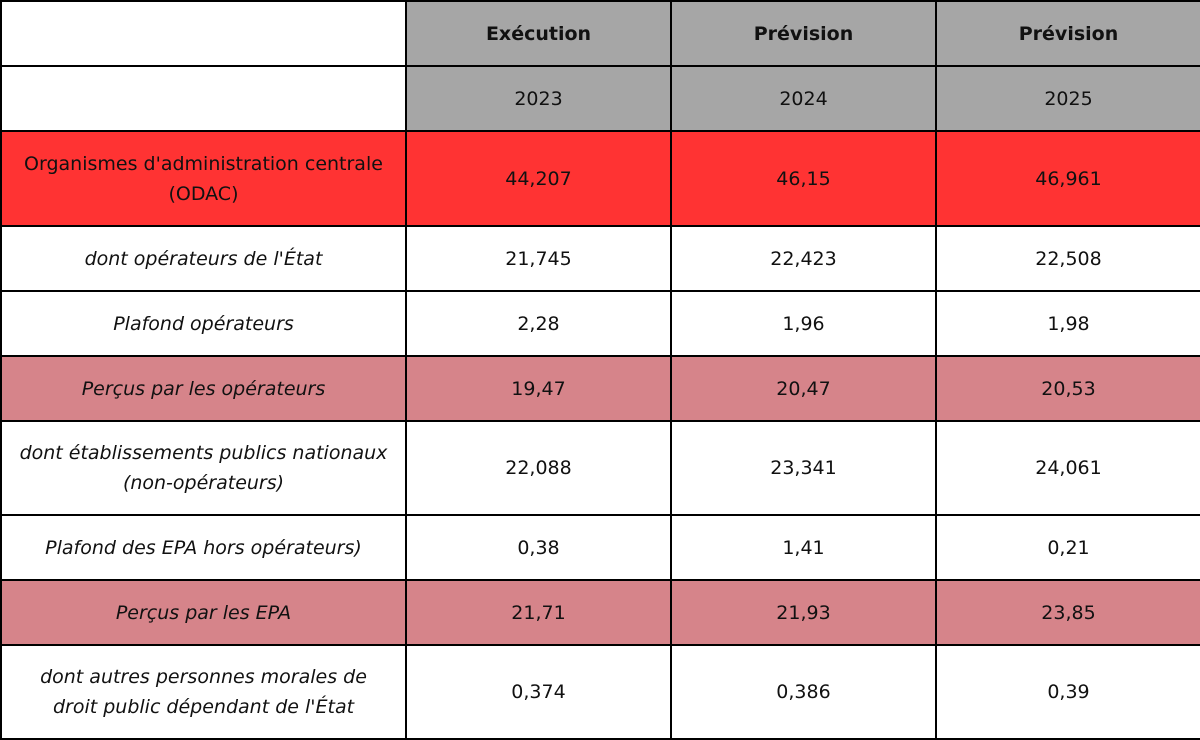 This screenshot has width=1200, height=740. I want to click on row-value-2025: 20,53, so click(1067, 388).